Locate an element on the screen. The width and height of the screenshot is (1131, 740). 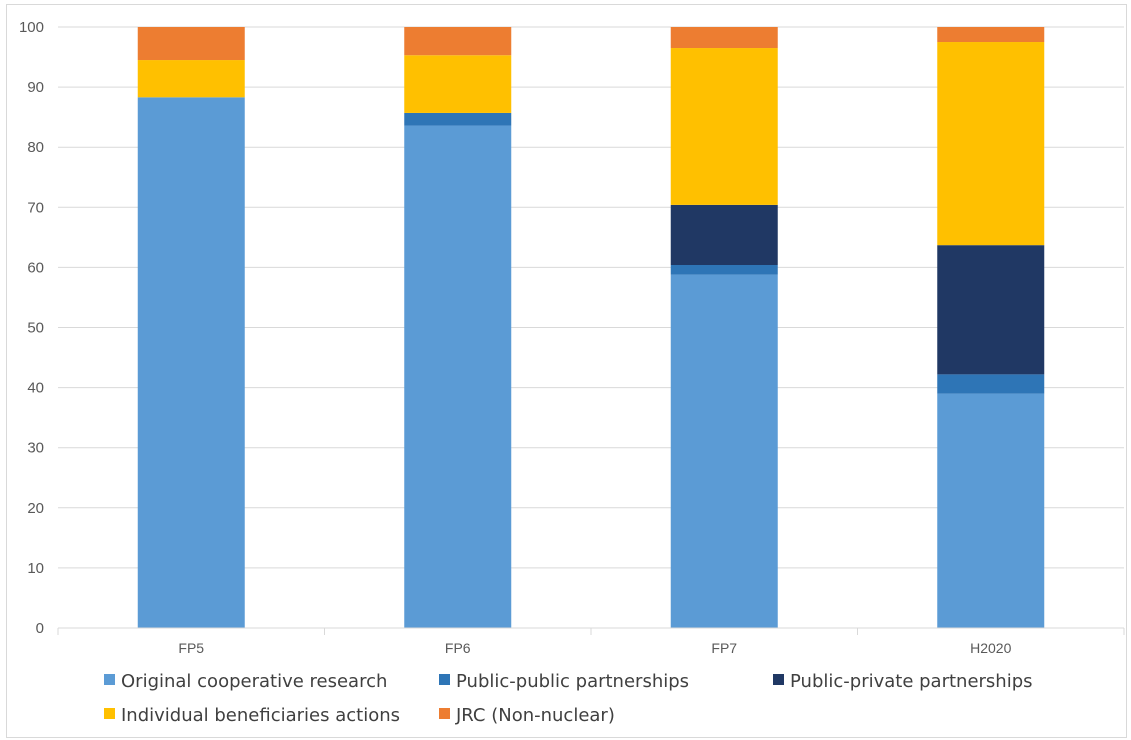
y-tick-label: 60 is located at coordinates (35, 267).